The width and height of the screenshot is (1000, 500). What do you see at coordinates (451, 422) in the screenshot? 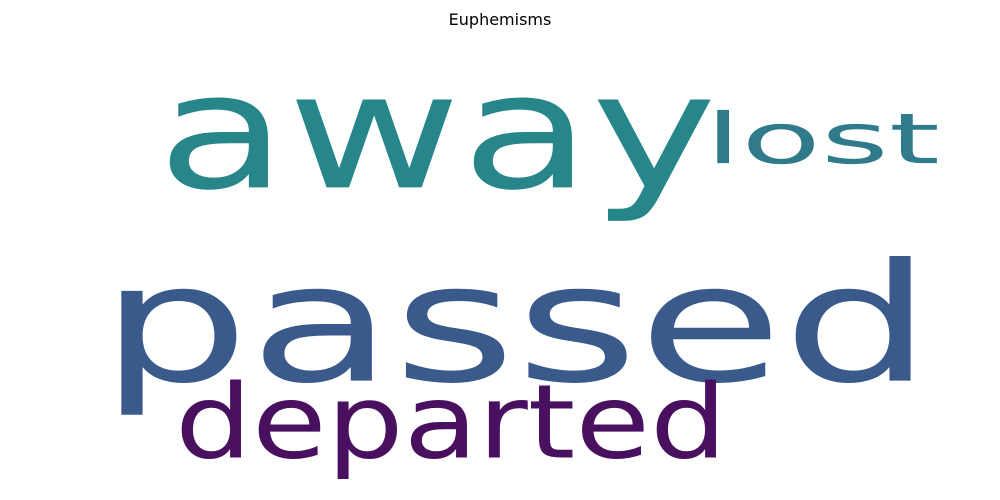
I see `word-departed: departed` at bounding box center [451, 422].